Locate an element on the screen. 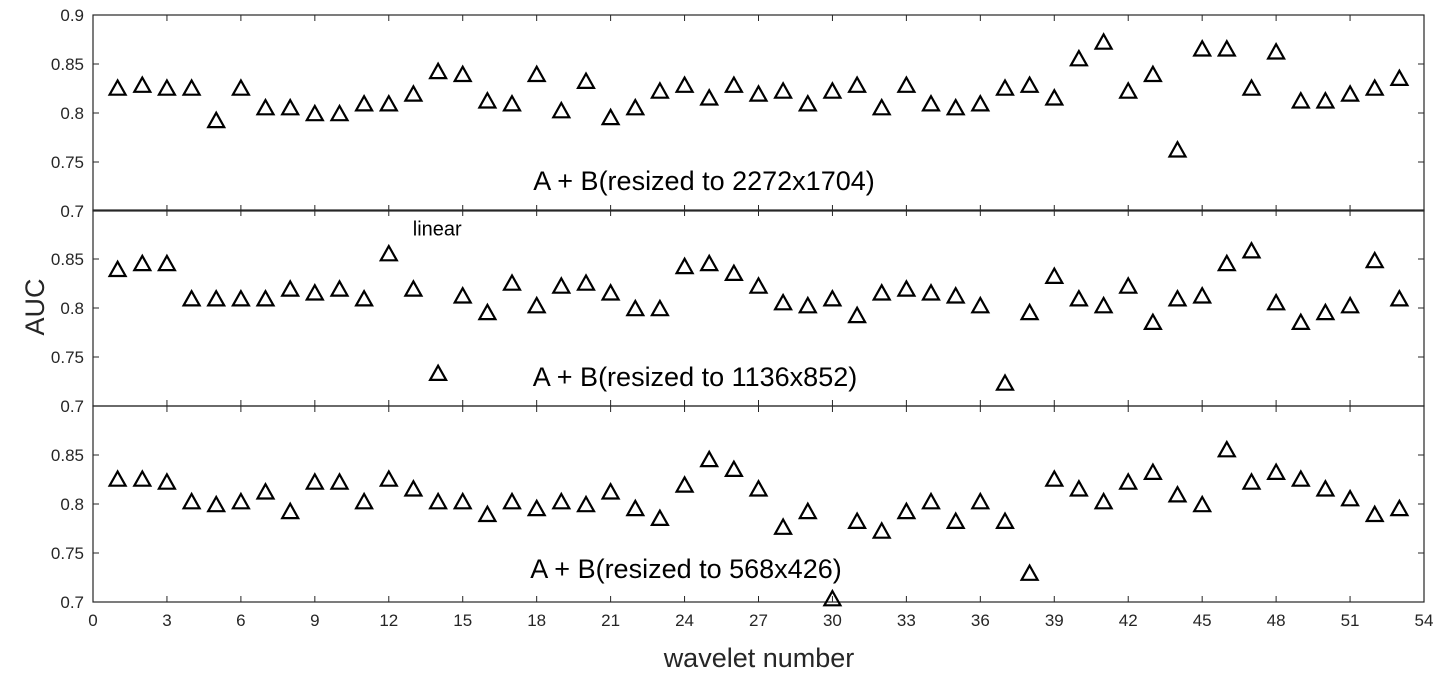 The height and width of the screenshot is (674, 1455). x-tick-label: 30 is located at coordinates (832, 620).